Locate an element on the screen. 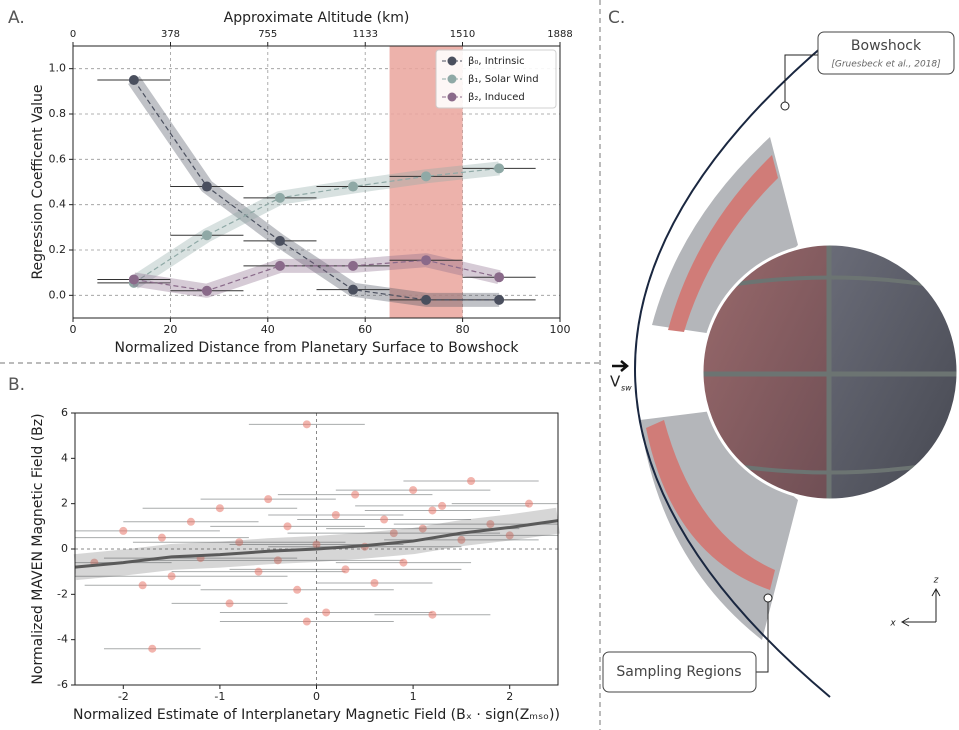 Image resolution: width=959 pixels, height=730 pixels. y-tick-label: 0.4 is located at coordinates (58, 204).